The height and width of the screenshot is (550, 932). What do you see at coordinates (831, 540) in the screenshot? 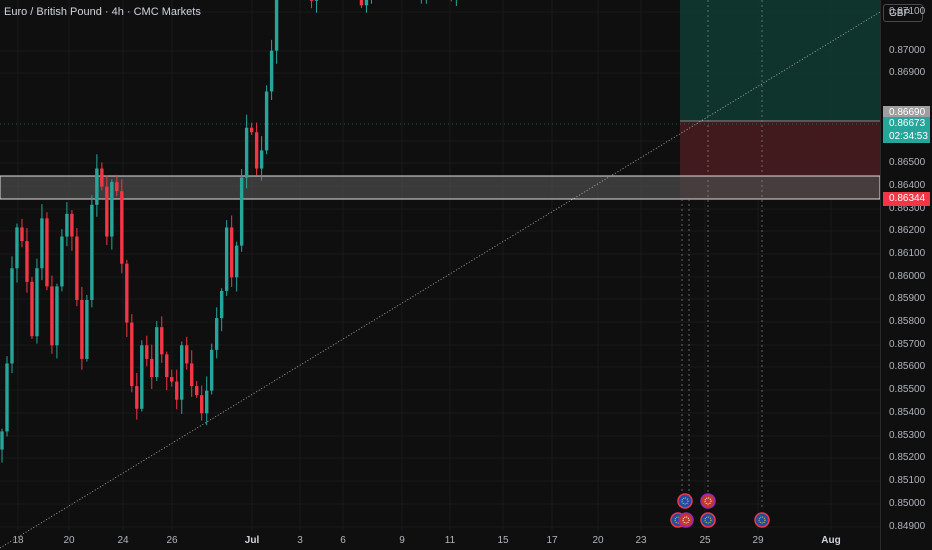
I see `date-tick-label: Aug` at bounding box center [831, 540].